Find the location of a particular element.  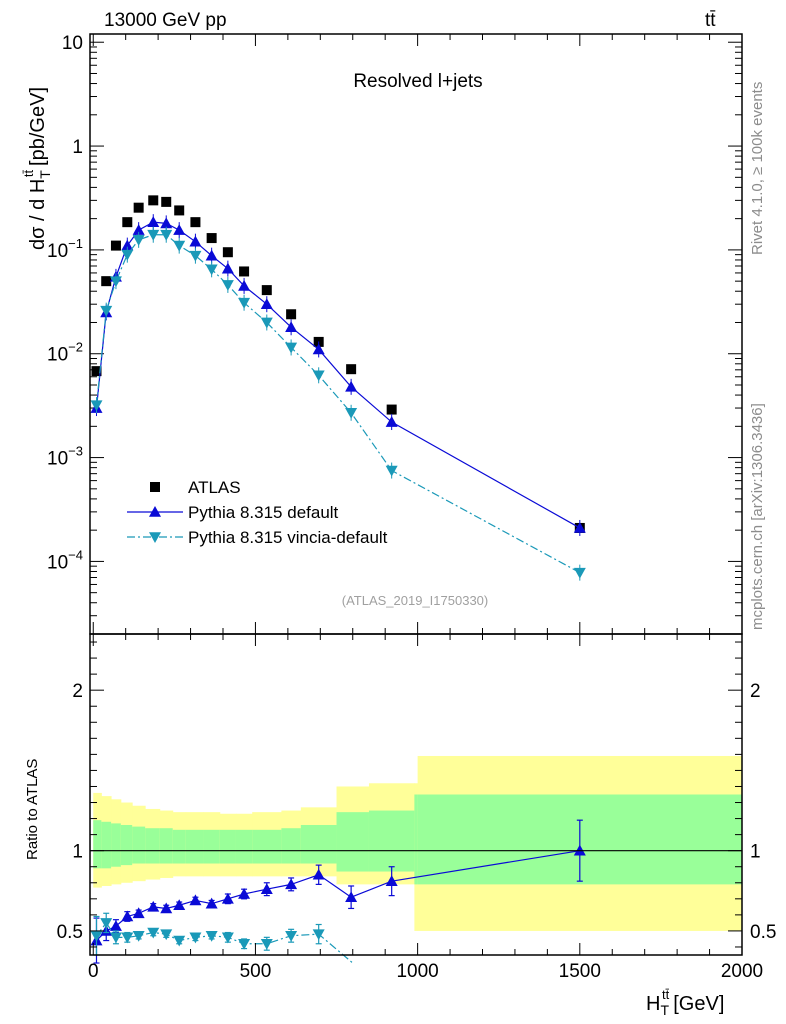

x-label-sub: T is located at coordinates (664, 1010).